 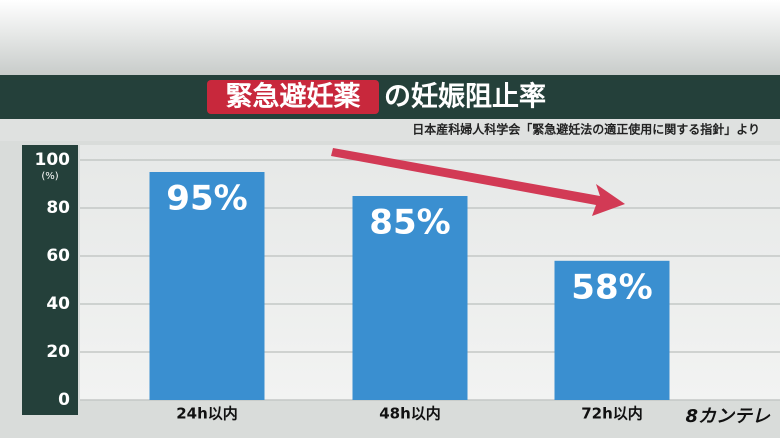 What do you see at coordinates (586, 129) in the screenshot?
I see `source: 日本産科婦人科学会「緊急避妊法の適正使用に関する指針」より` at bounding box center [586, 129].